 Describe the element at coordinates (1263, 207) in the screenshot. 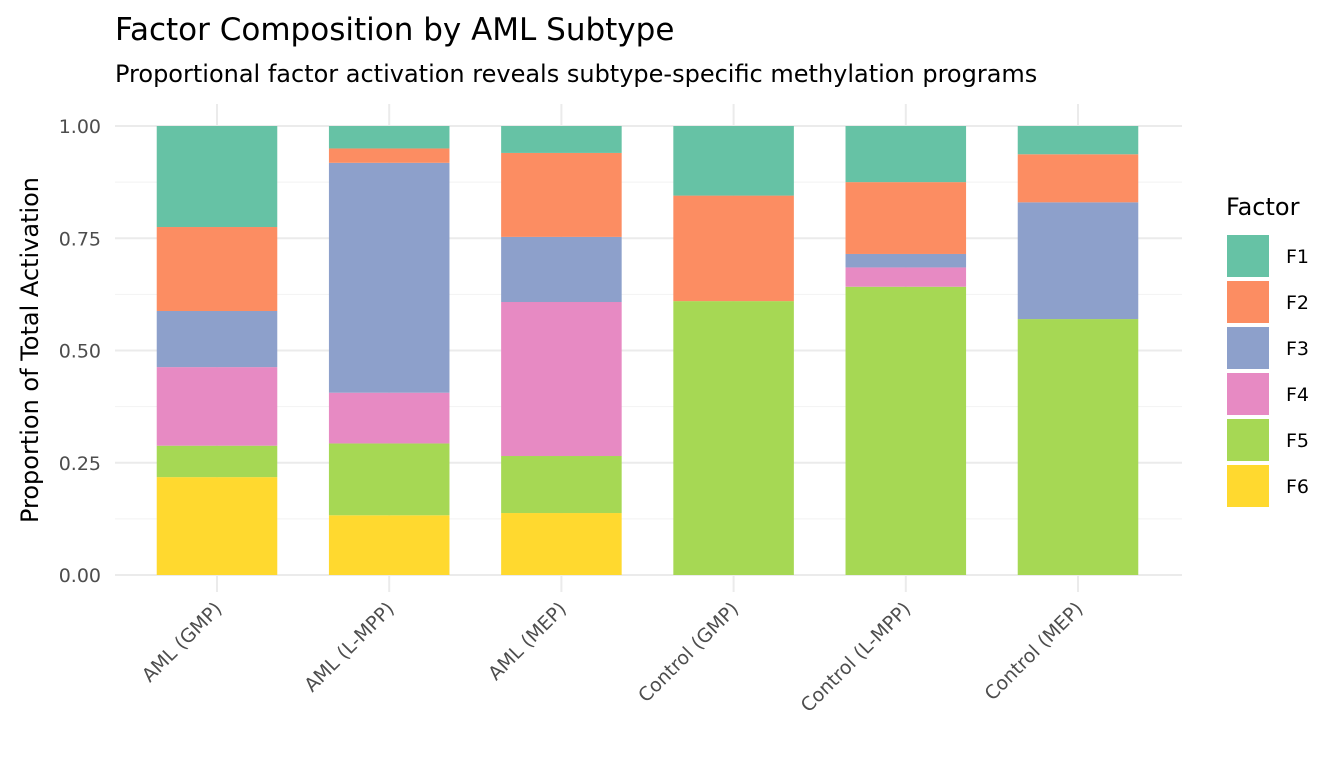

I see `legend-title: Factor` at that location.